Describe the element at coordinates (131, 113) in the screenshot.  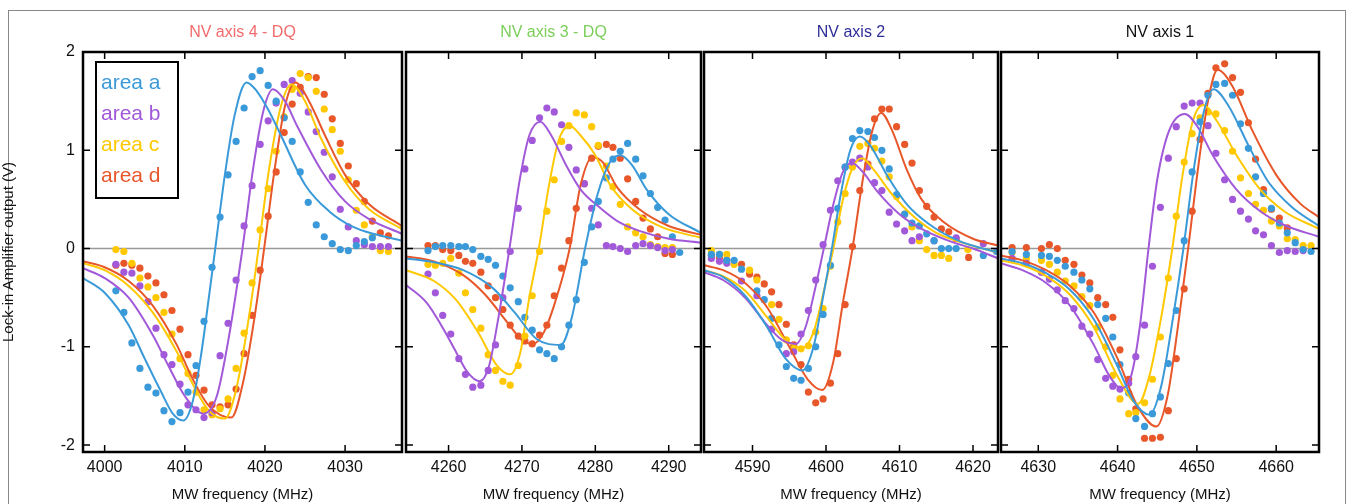
I see `text: area b` at that location.